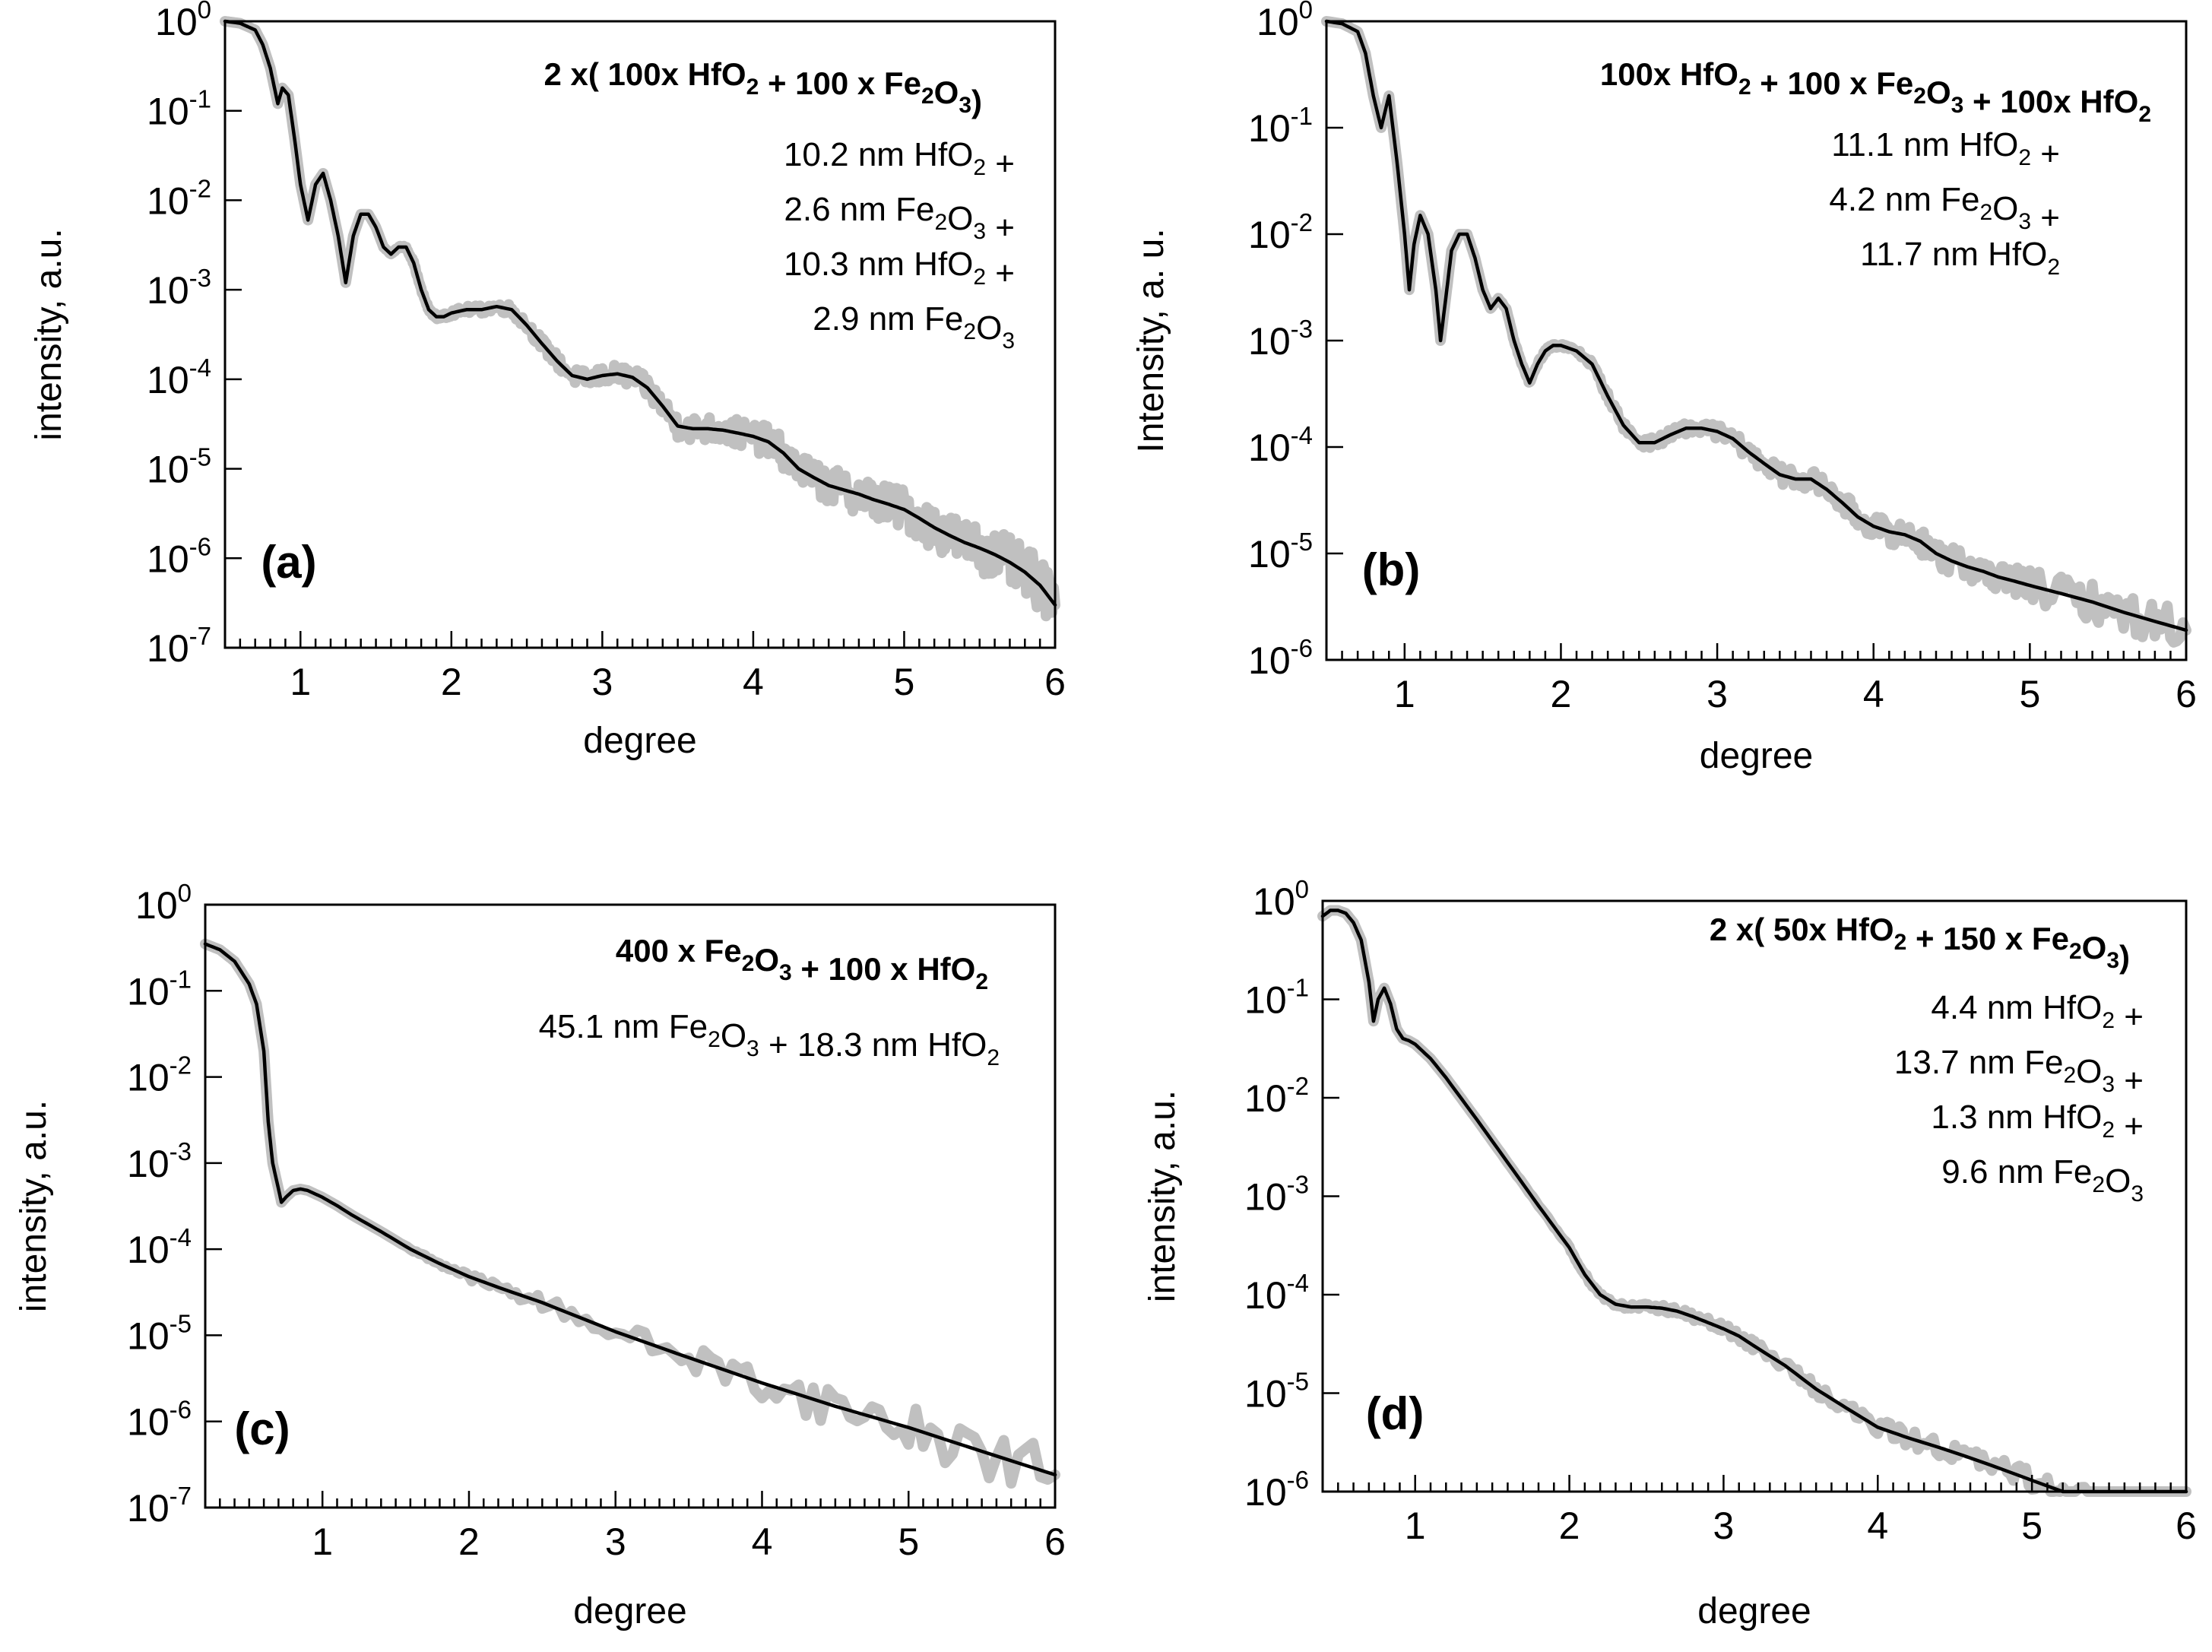 The width and height of the screenshot is (2212, 1652). Describe the element at coordinates (1151, 340) in the screenshot. I see `y-axis-title: Intensity, a. u.` at that location.